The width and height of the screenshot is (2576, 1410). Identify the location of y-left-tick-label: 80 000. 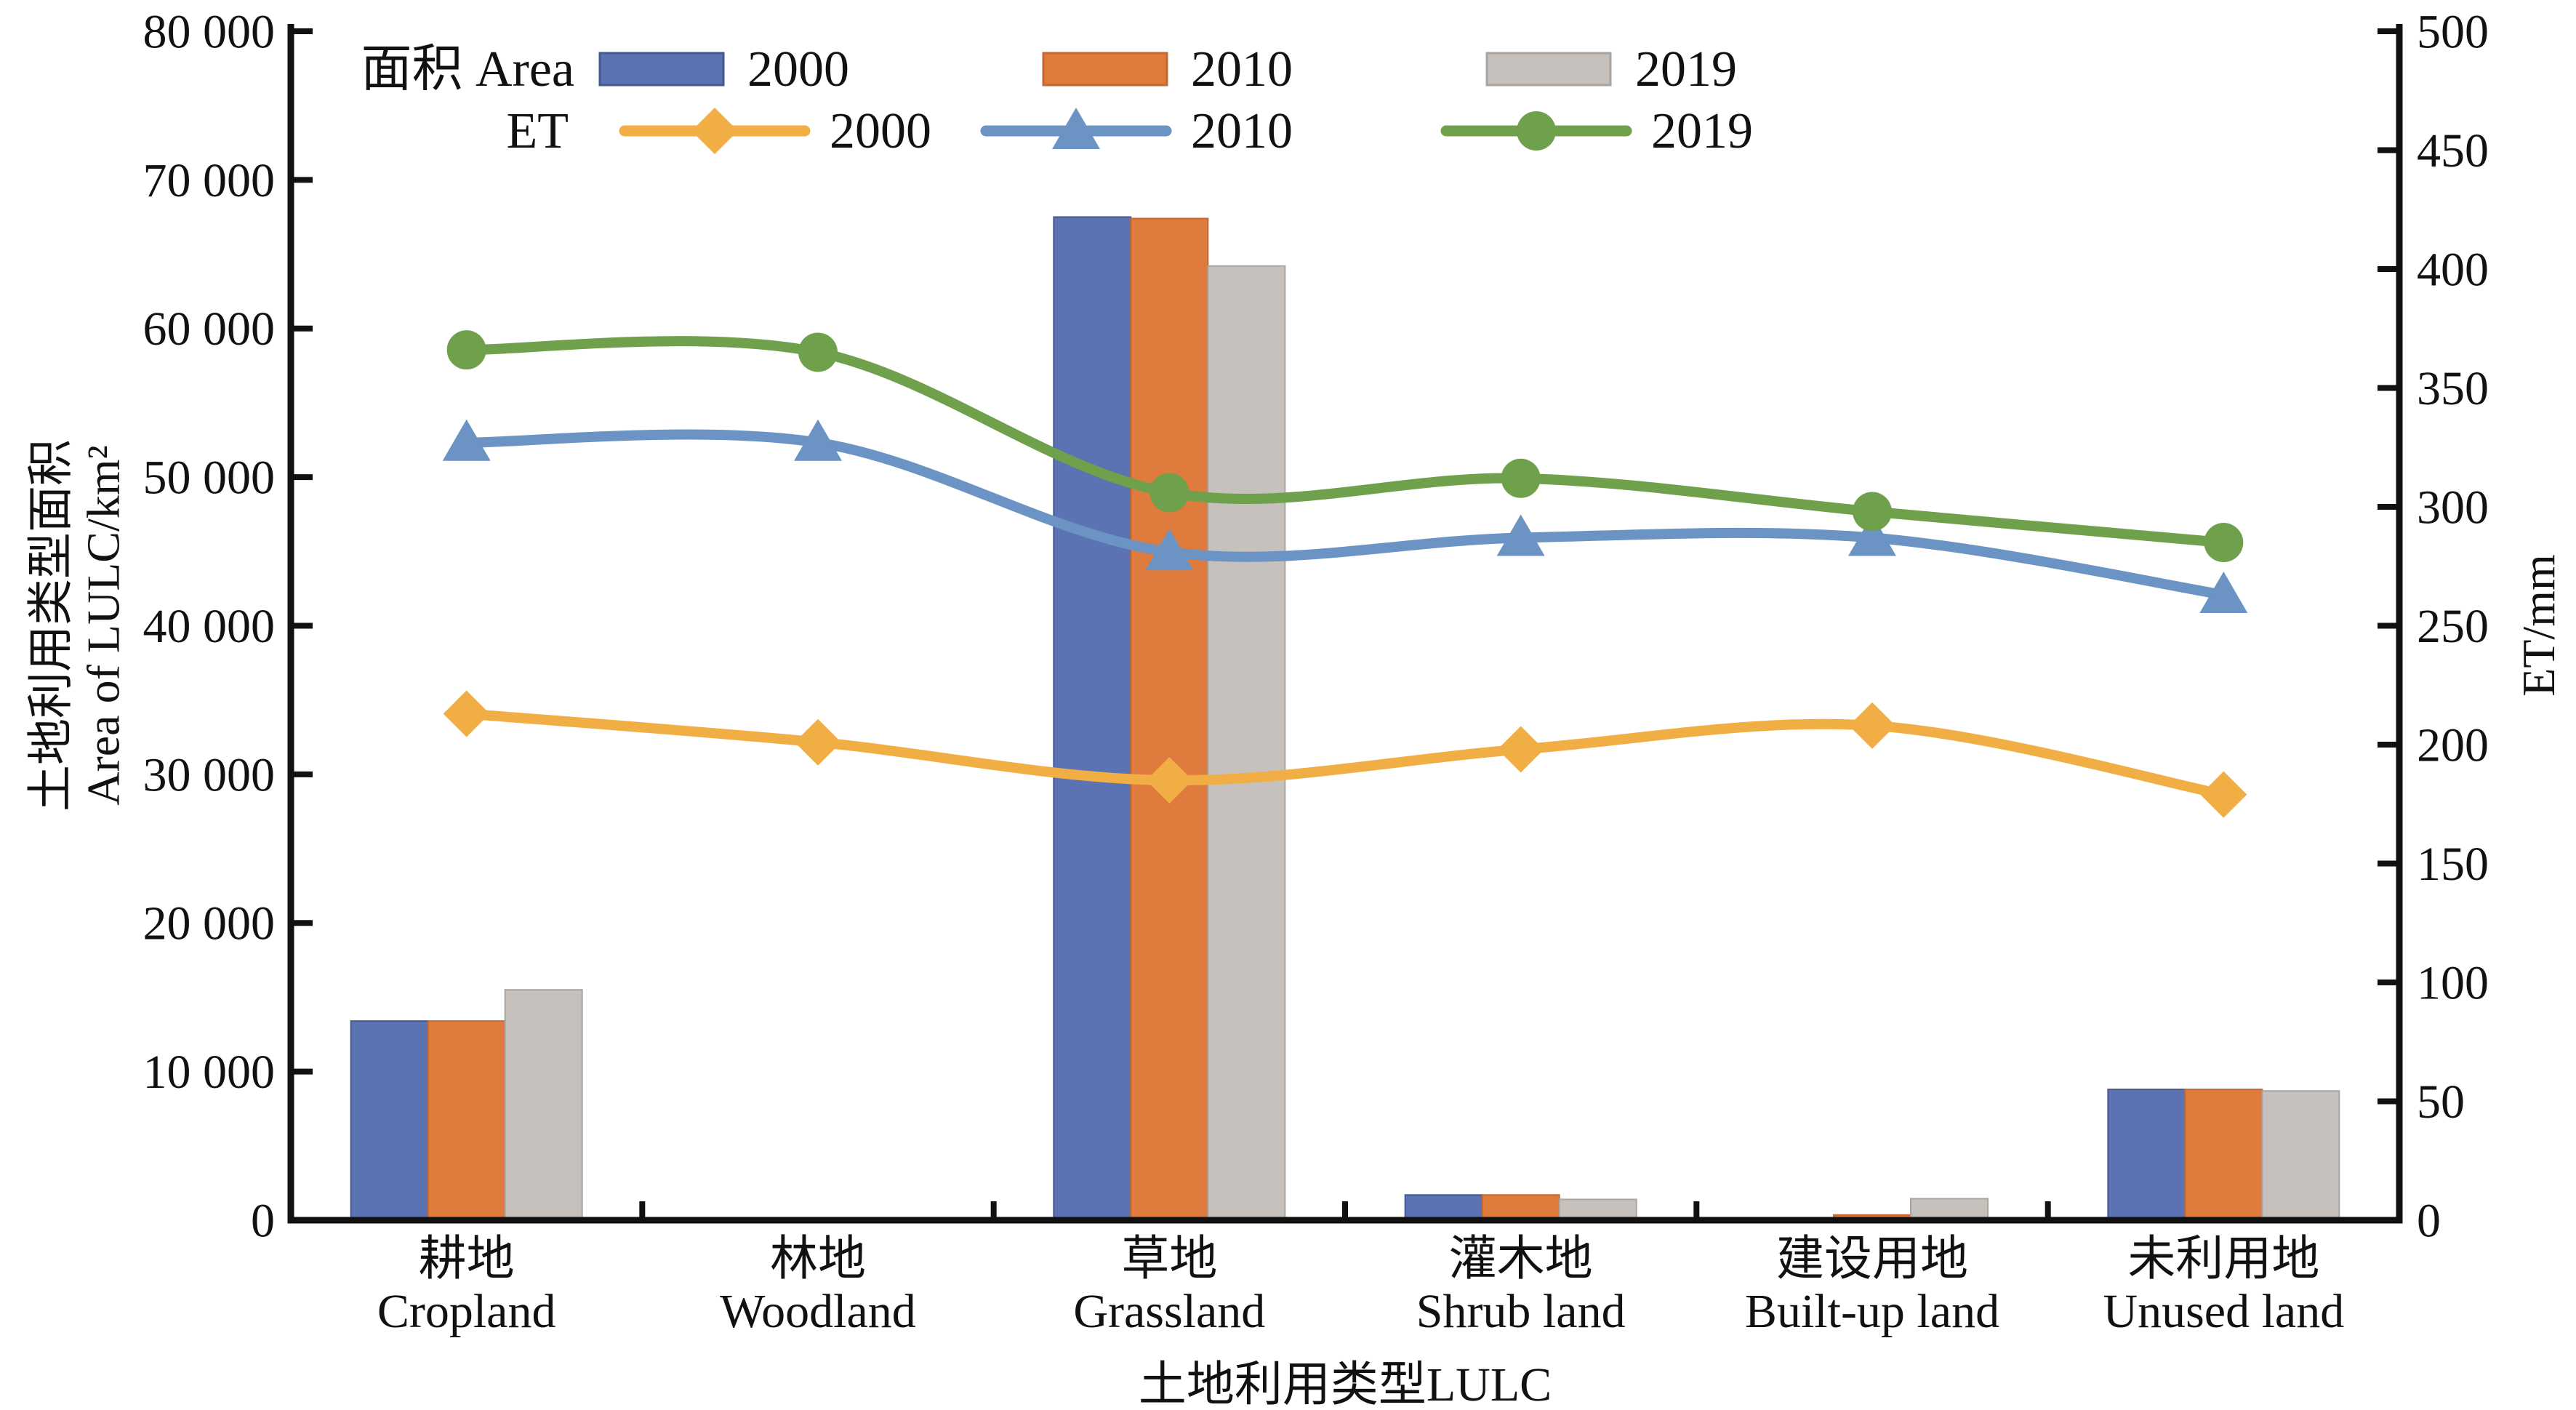
(209, 31).